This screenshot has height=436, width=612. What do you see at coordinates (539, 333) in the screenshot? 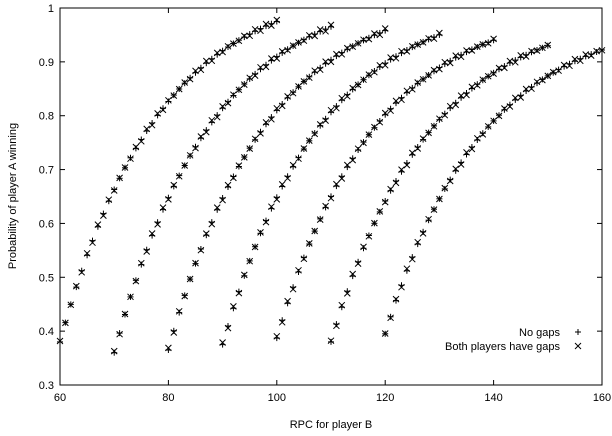
I see `legend-label-no-gaps: No gaps` at bounding box center [539, 333].